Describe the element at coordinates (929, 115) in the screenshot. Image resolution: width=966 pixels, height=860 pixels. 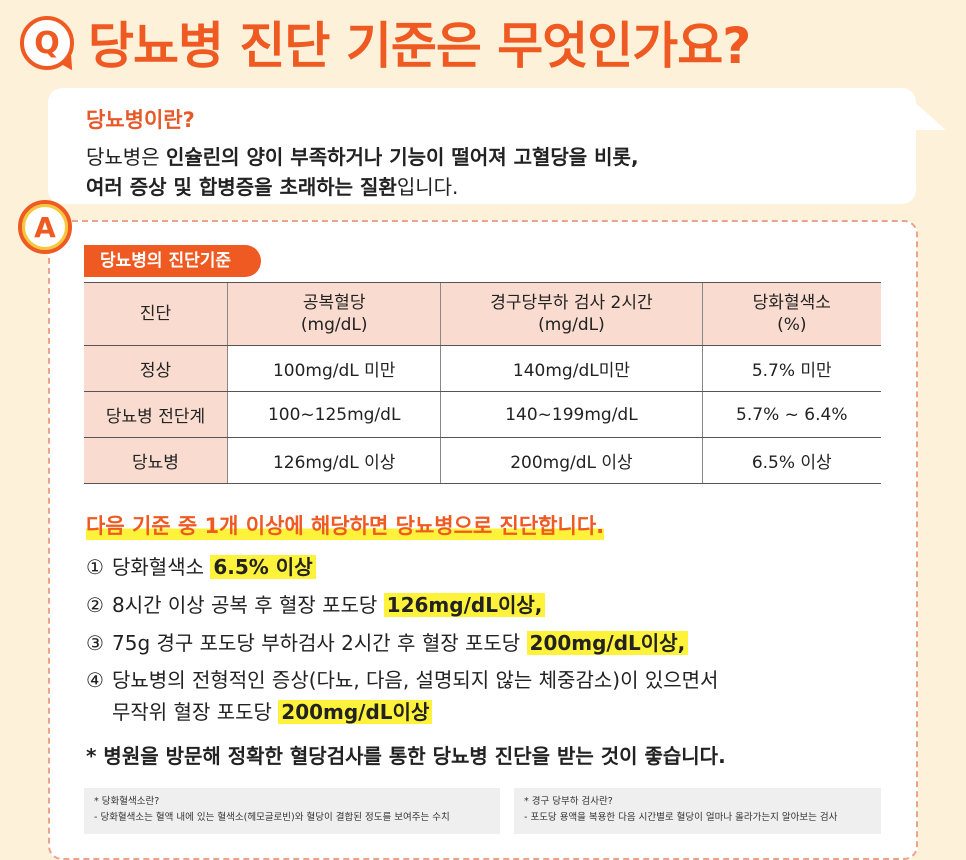
I see `definition-bubble-tail` at that location.